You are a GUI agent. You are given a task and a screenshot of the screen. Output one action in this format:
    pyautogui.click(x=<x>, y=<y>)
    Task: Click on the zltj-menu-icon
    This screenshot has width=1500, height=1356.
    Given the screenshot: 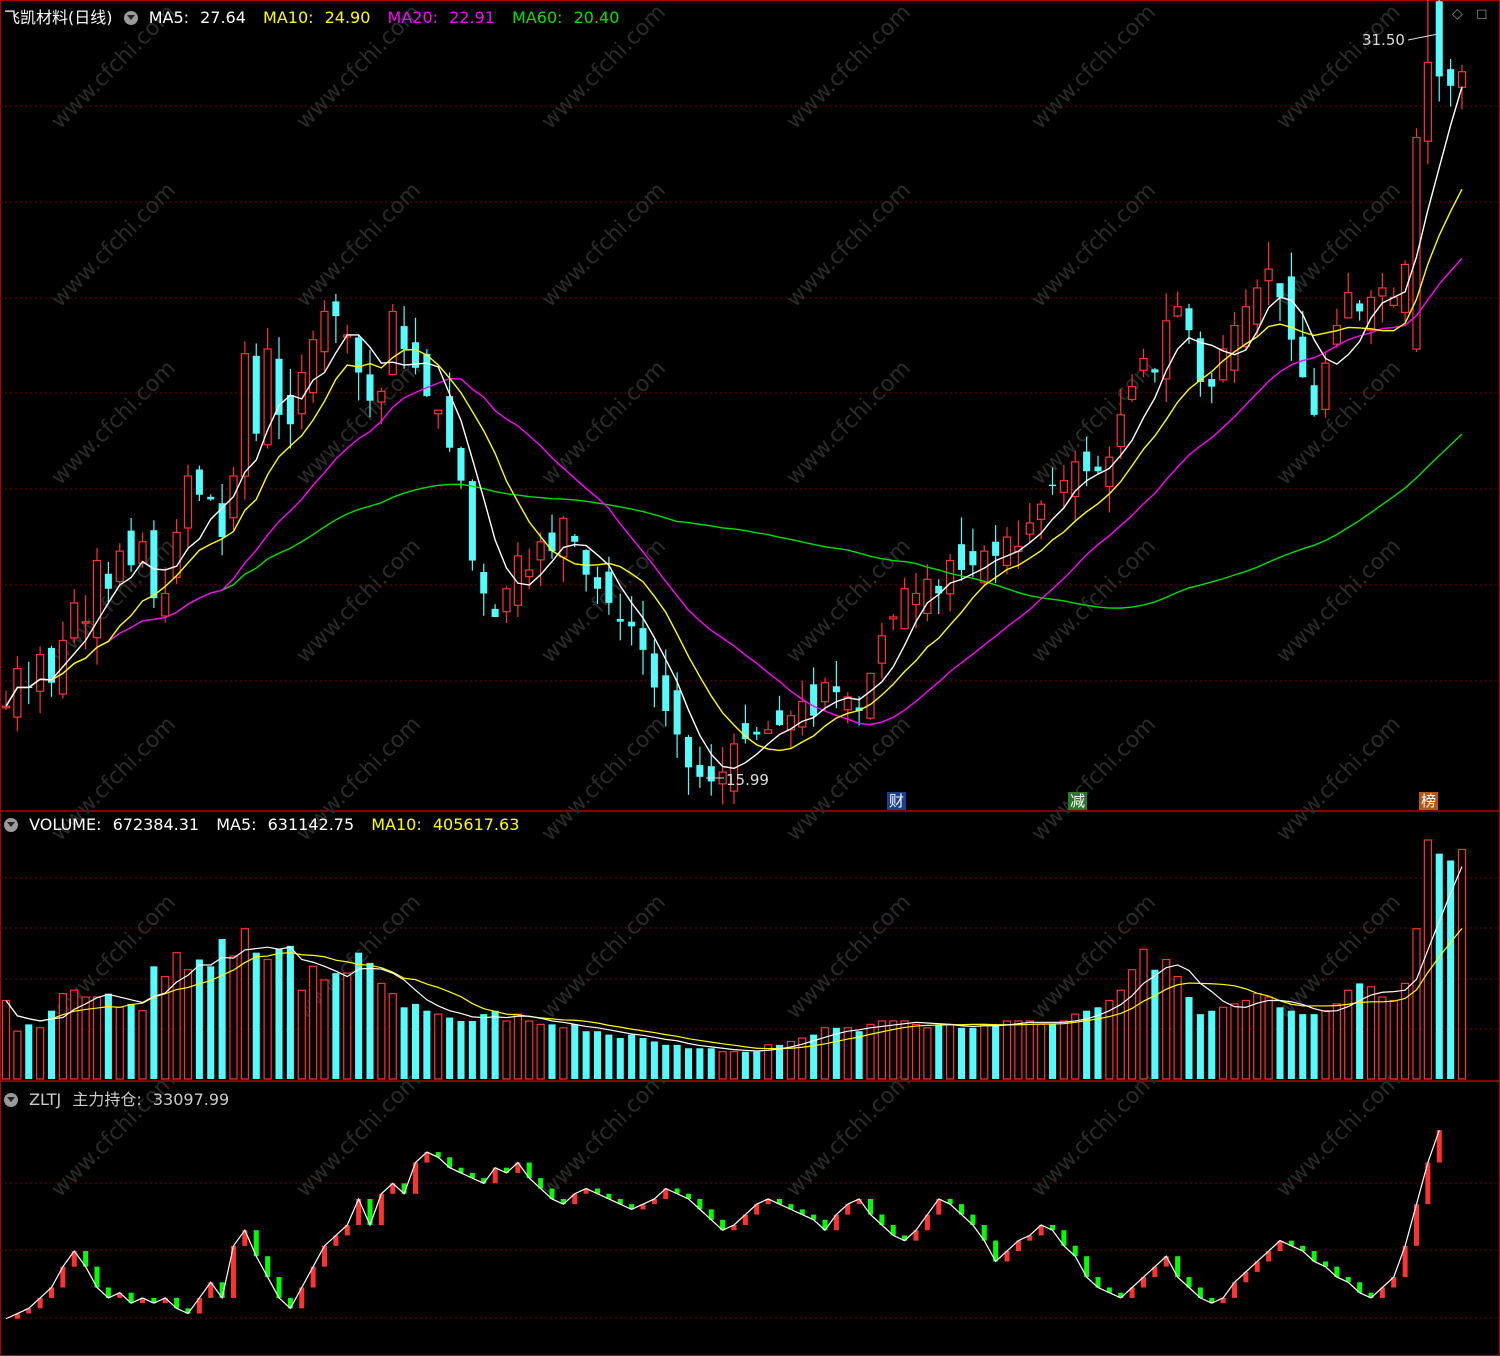 What is the action you would take?
    pyautogui.click(x=11, y=1100)
    